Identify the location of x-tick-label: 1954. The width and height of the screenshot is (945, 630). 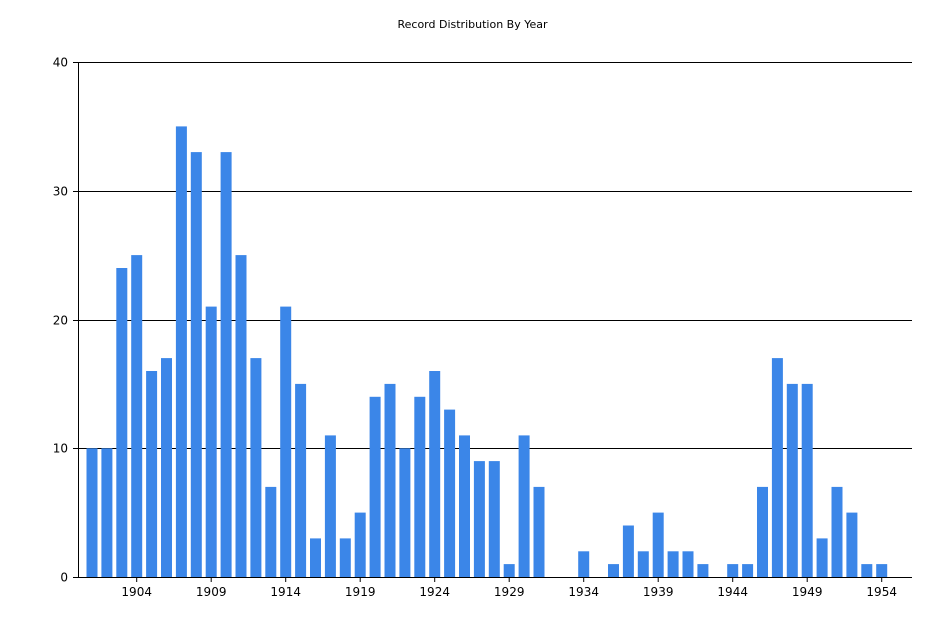
(881, 592).